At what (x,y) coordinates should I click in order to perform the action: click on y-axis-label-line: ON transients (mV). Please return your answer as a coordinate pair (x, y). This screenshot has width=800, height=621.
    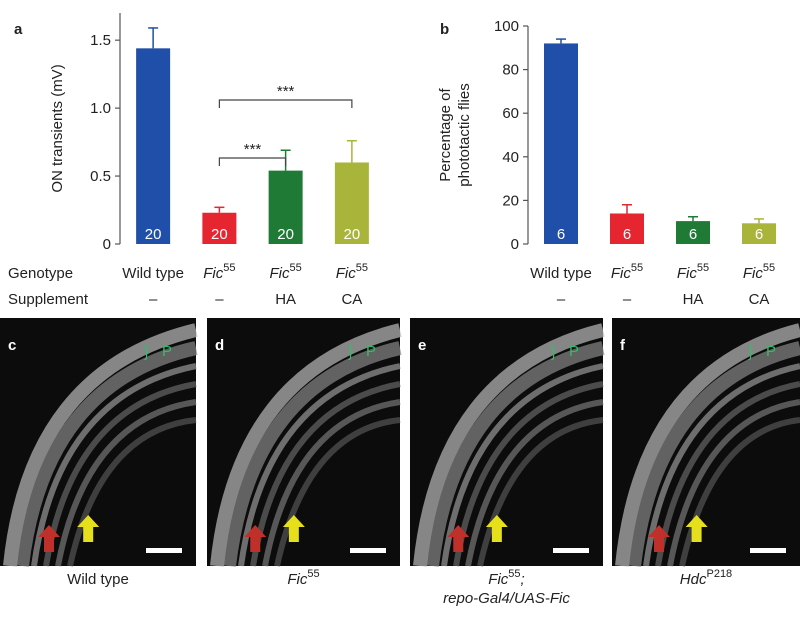
    Looking at the image, I should click on (57, 128).